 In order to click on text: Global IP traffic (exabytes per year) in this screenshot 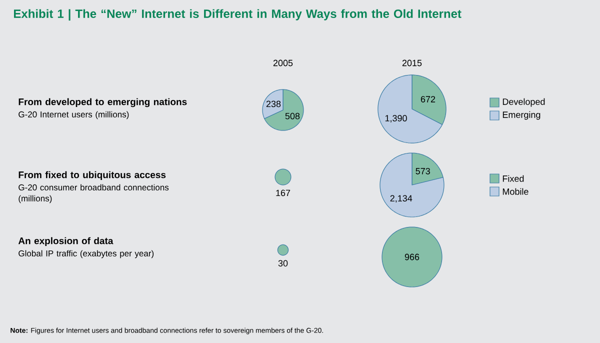, I will do `click(86, 254)`.